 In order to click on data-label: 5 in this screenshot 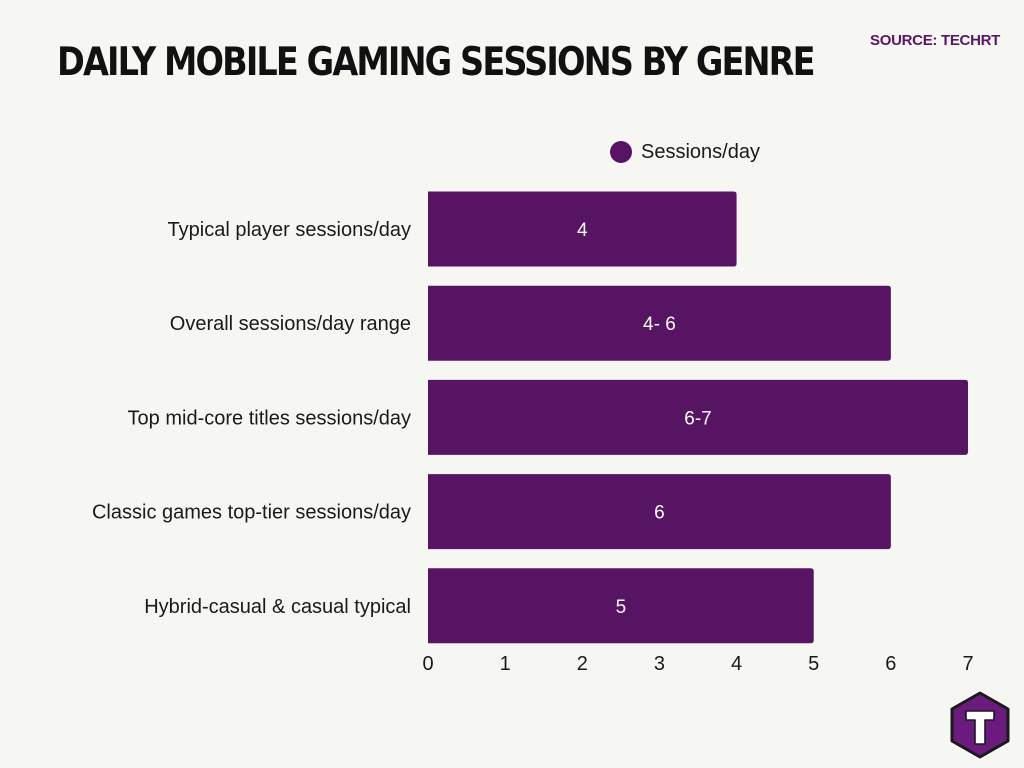, I will do `click(621, 607)`.